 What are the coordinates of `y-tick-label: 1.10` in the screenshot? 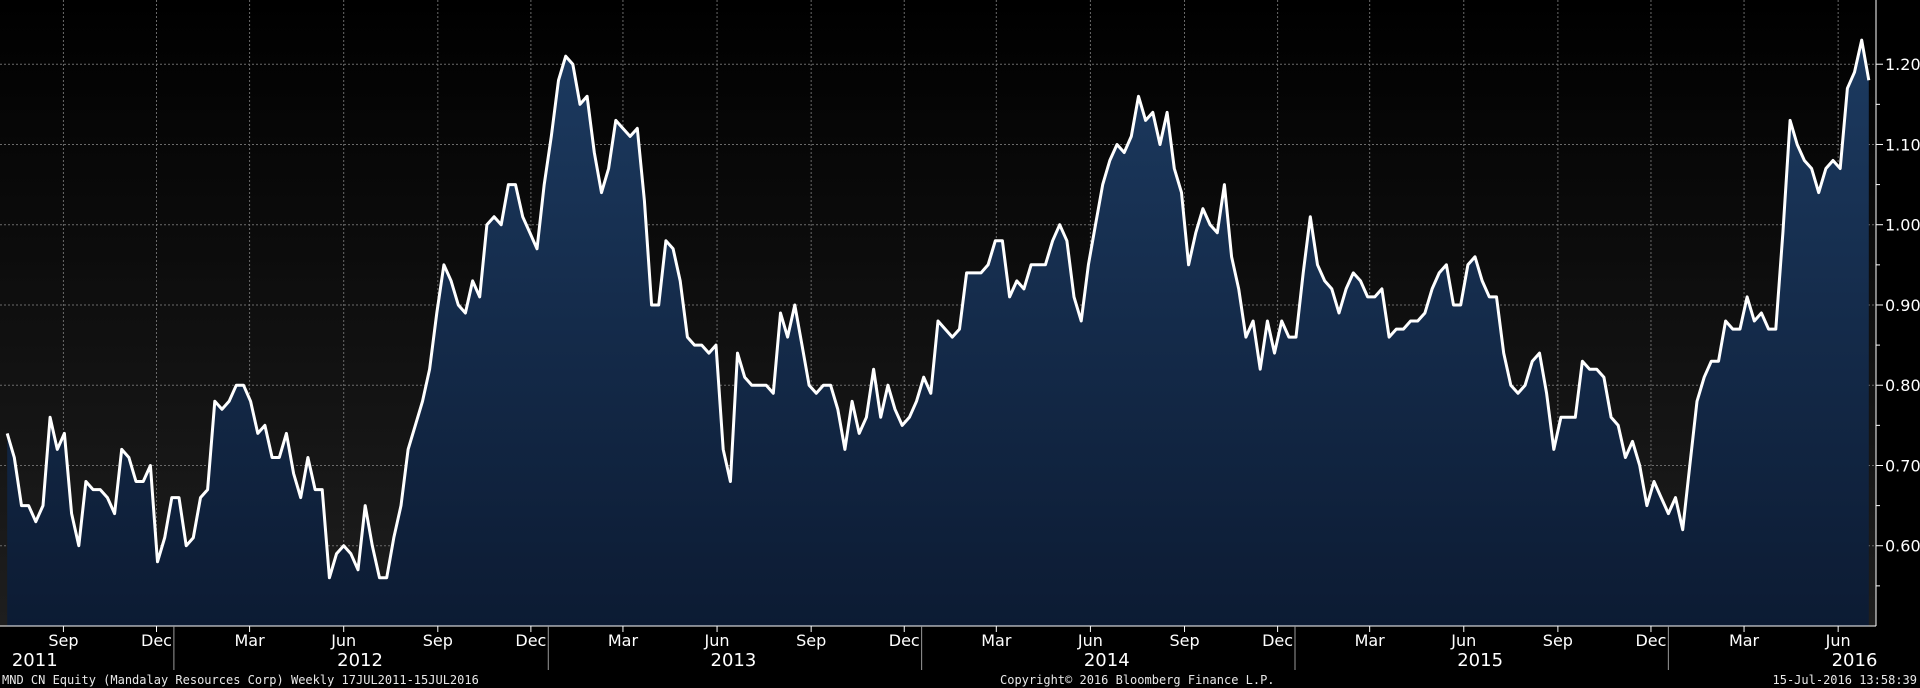 It's located at (1902, 144).